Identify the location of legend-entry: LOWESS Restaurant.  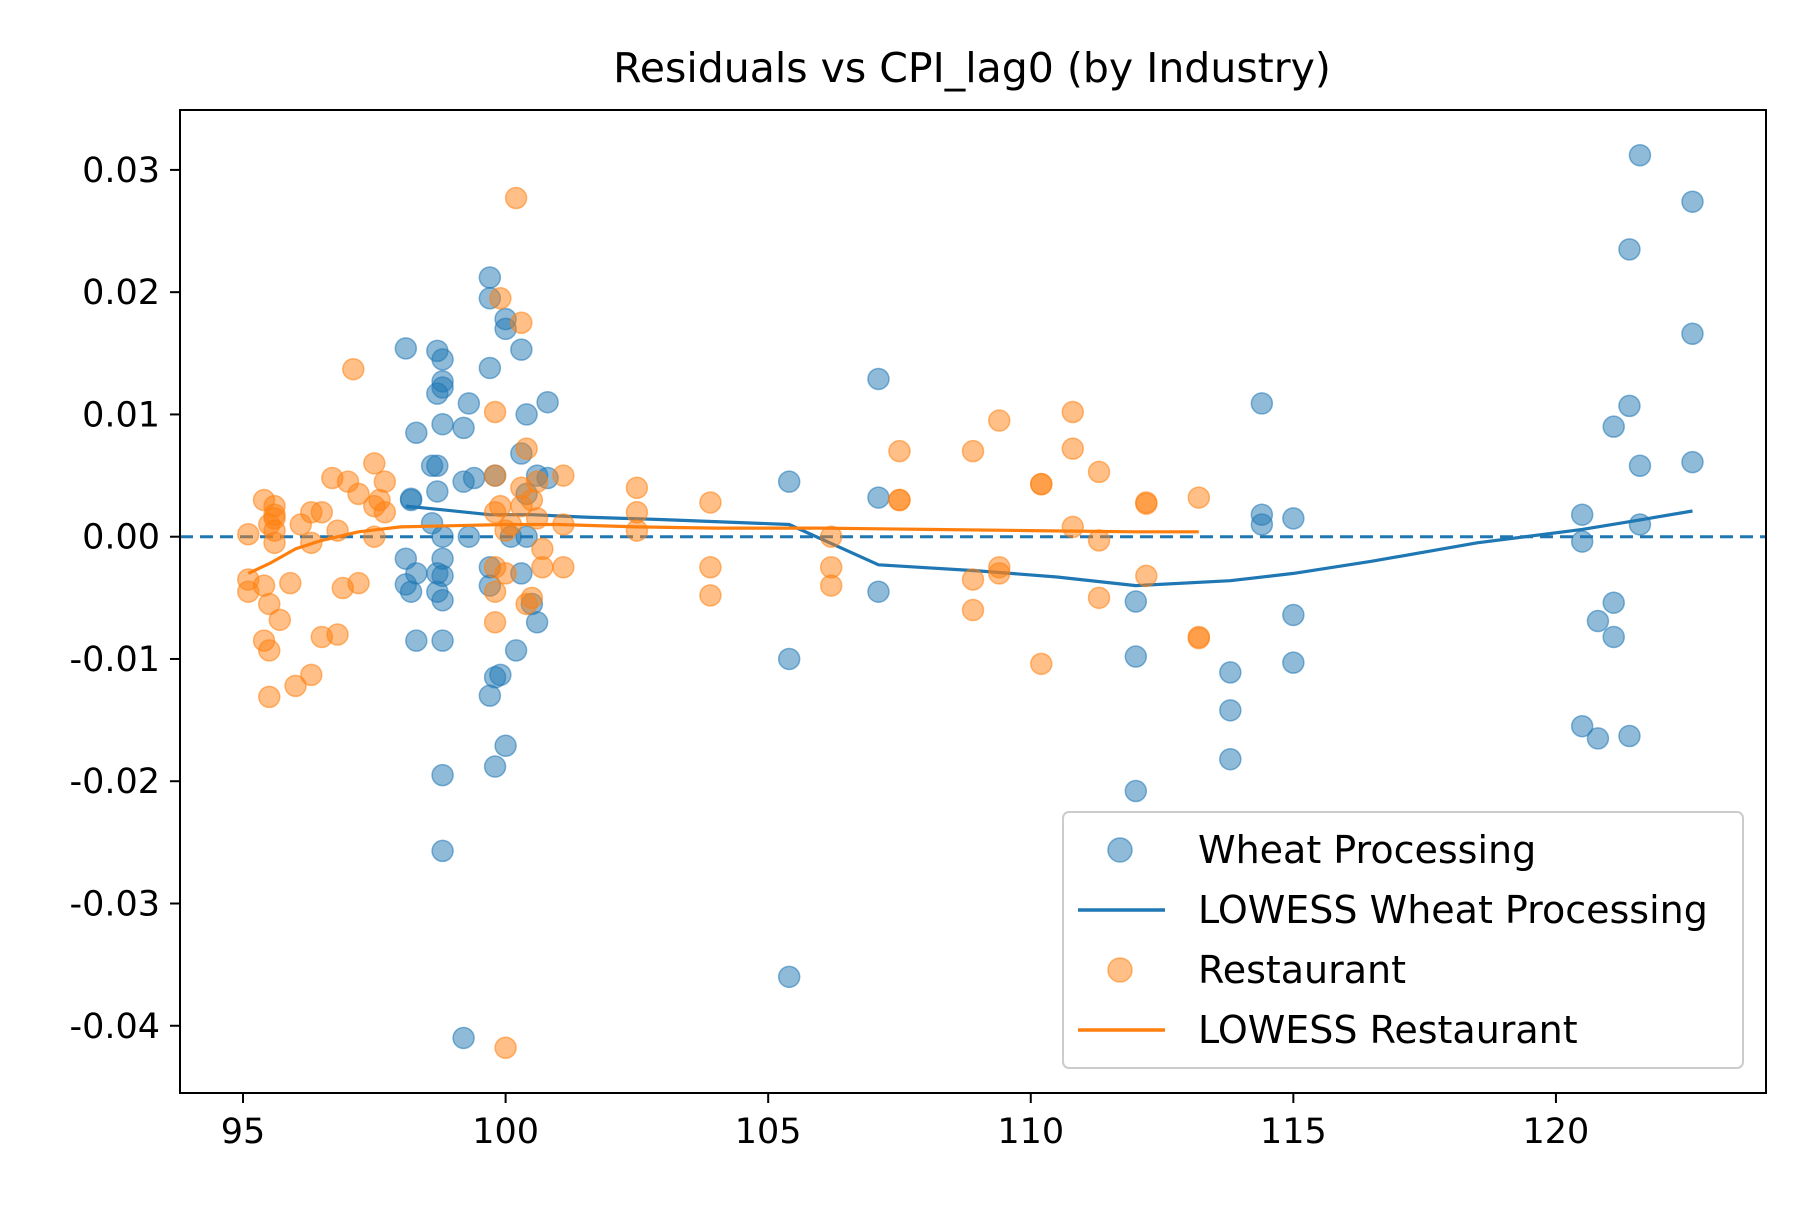
(1328, 1030).